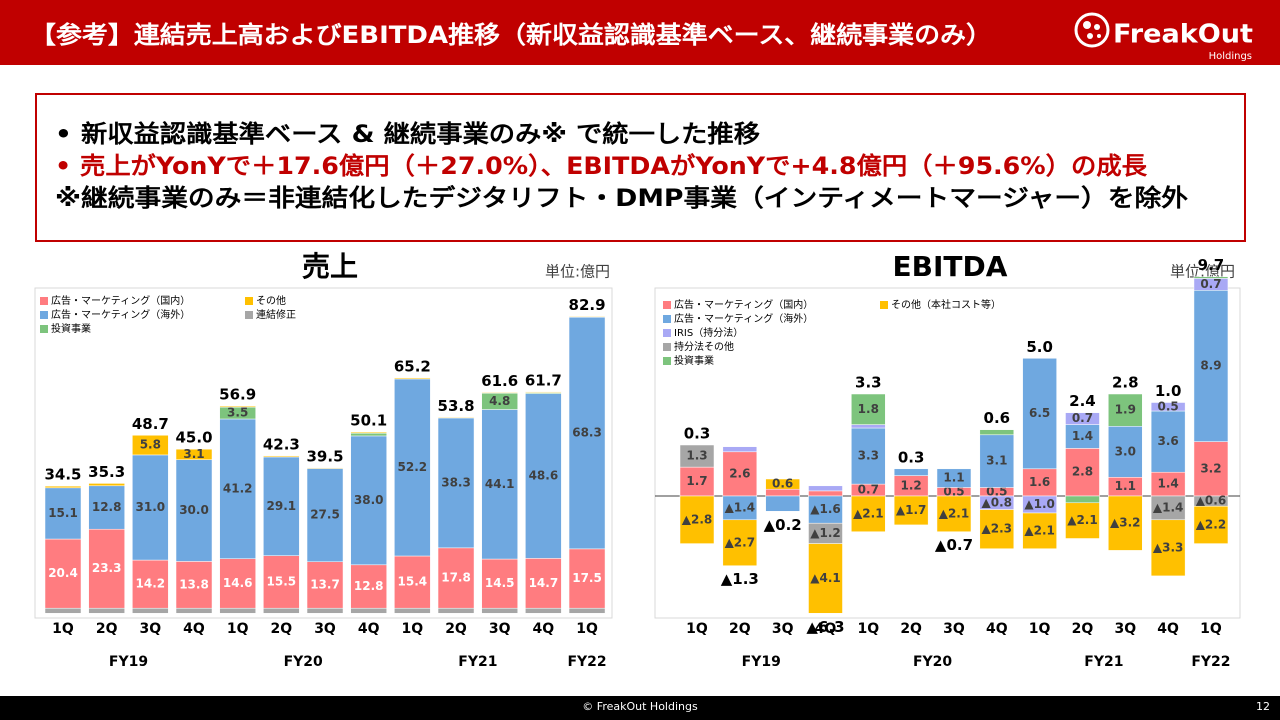  What do you see at coordinates (238, 488) in the screenshot?
I see `segment-label: 41.2` at bounding box center [238, 488].